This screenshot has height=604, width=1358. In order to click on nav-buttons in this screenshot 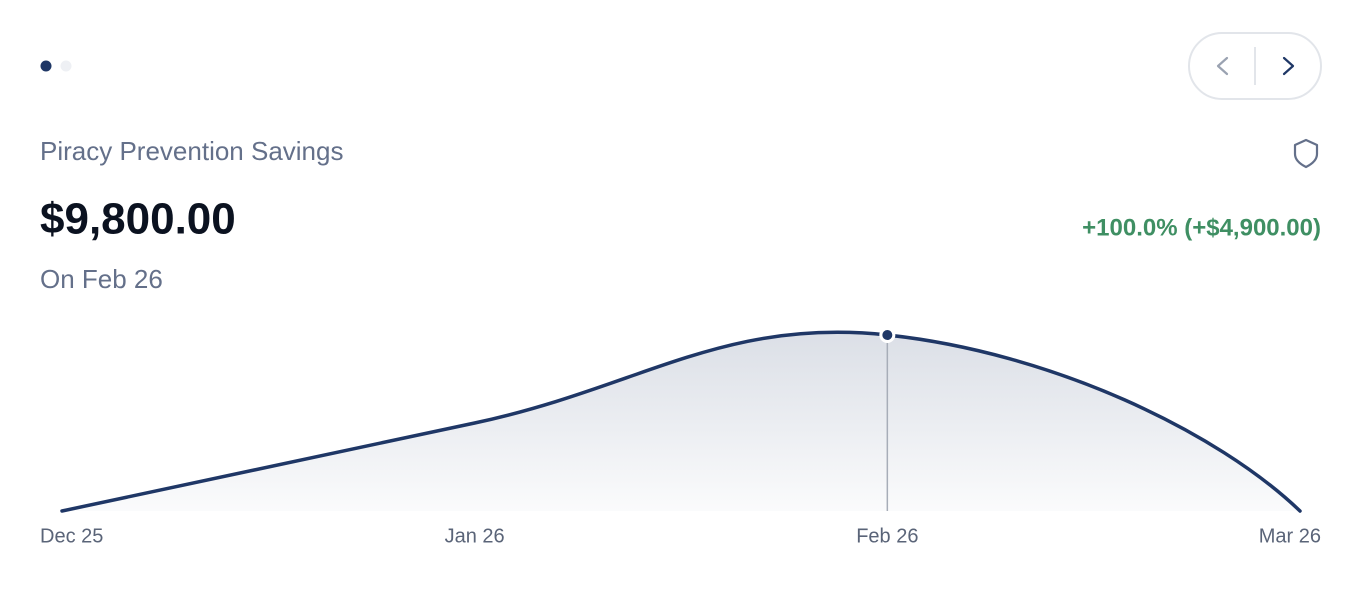, I will do `click(1255, 66)`.